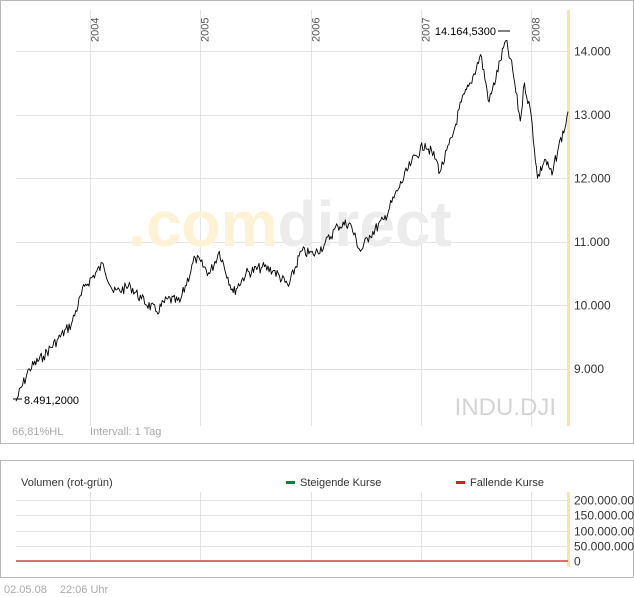 The image size is (634, 597). Describe the element at coordinates (51, 401) in the screenshot. I see `low-label: 8.491,2000` at that location.